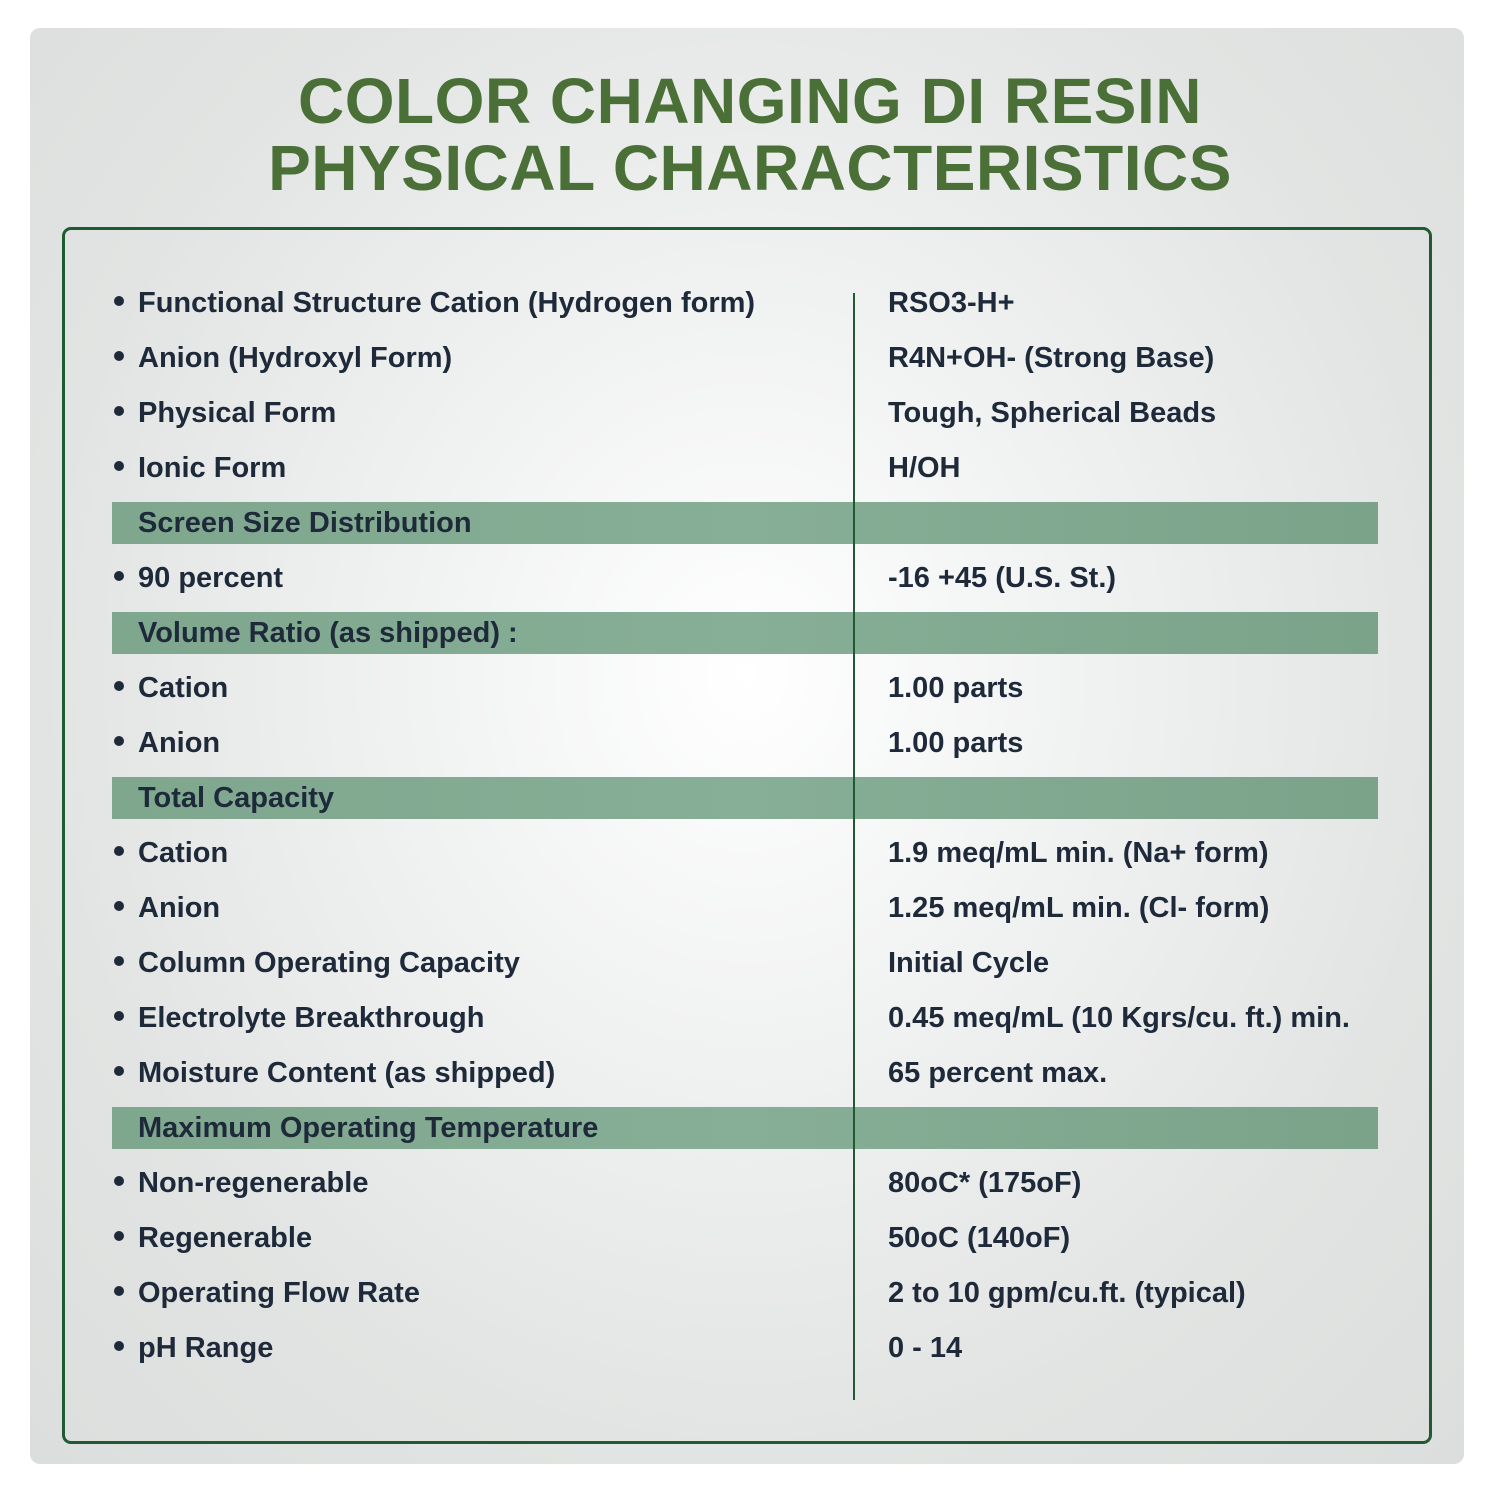 This screenshot has height=1500, width=1500. I want to click on spec-value: 80oC* (175oF), so click(985, 1183).